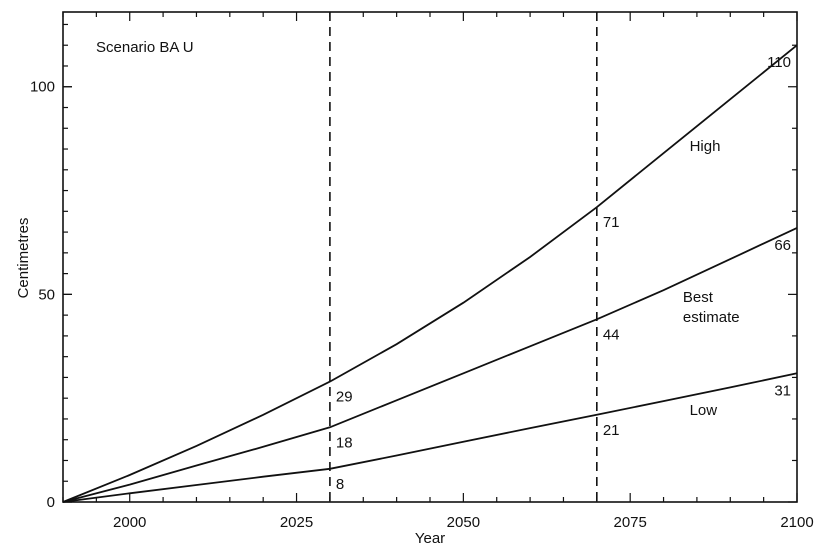 This screenshot has width=817, height=547. What do you see at coordinates (430, 538) in the screenshot?
I see `x-axis-title: Year` at bounding box center [430, 538].